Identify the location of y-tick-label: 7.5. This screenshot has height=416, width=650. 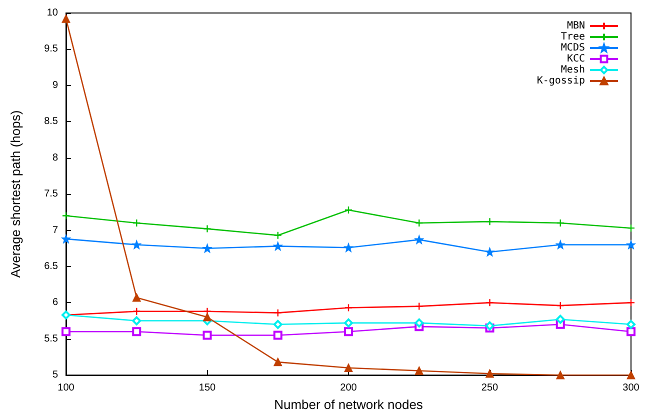
(51, 194).